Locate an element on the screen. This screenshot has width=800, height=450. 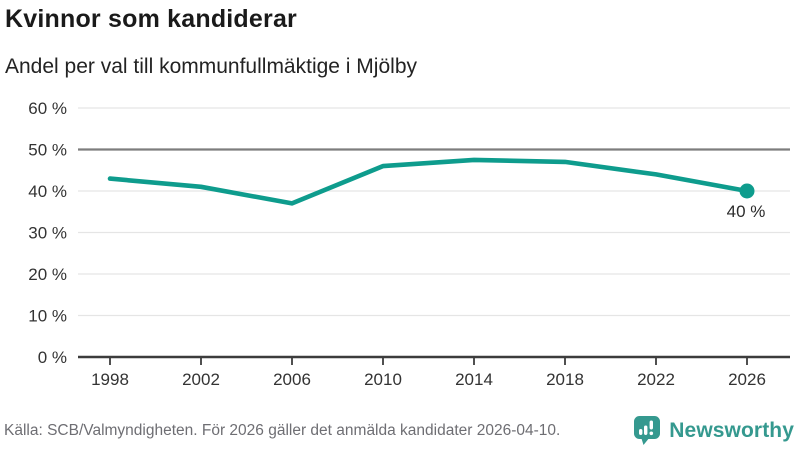
x-tick-label: 2018 is located at coordinates (565, 379).